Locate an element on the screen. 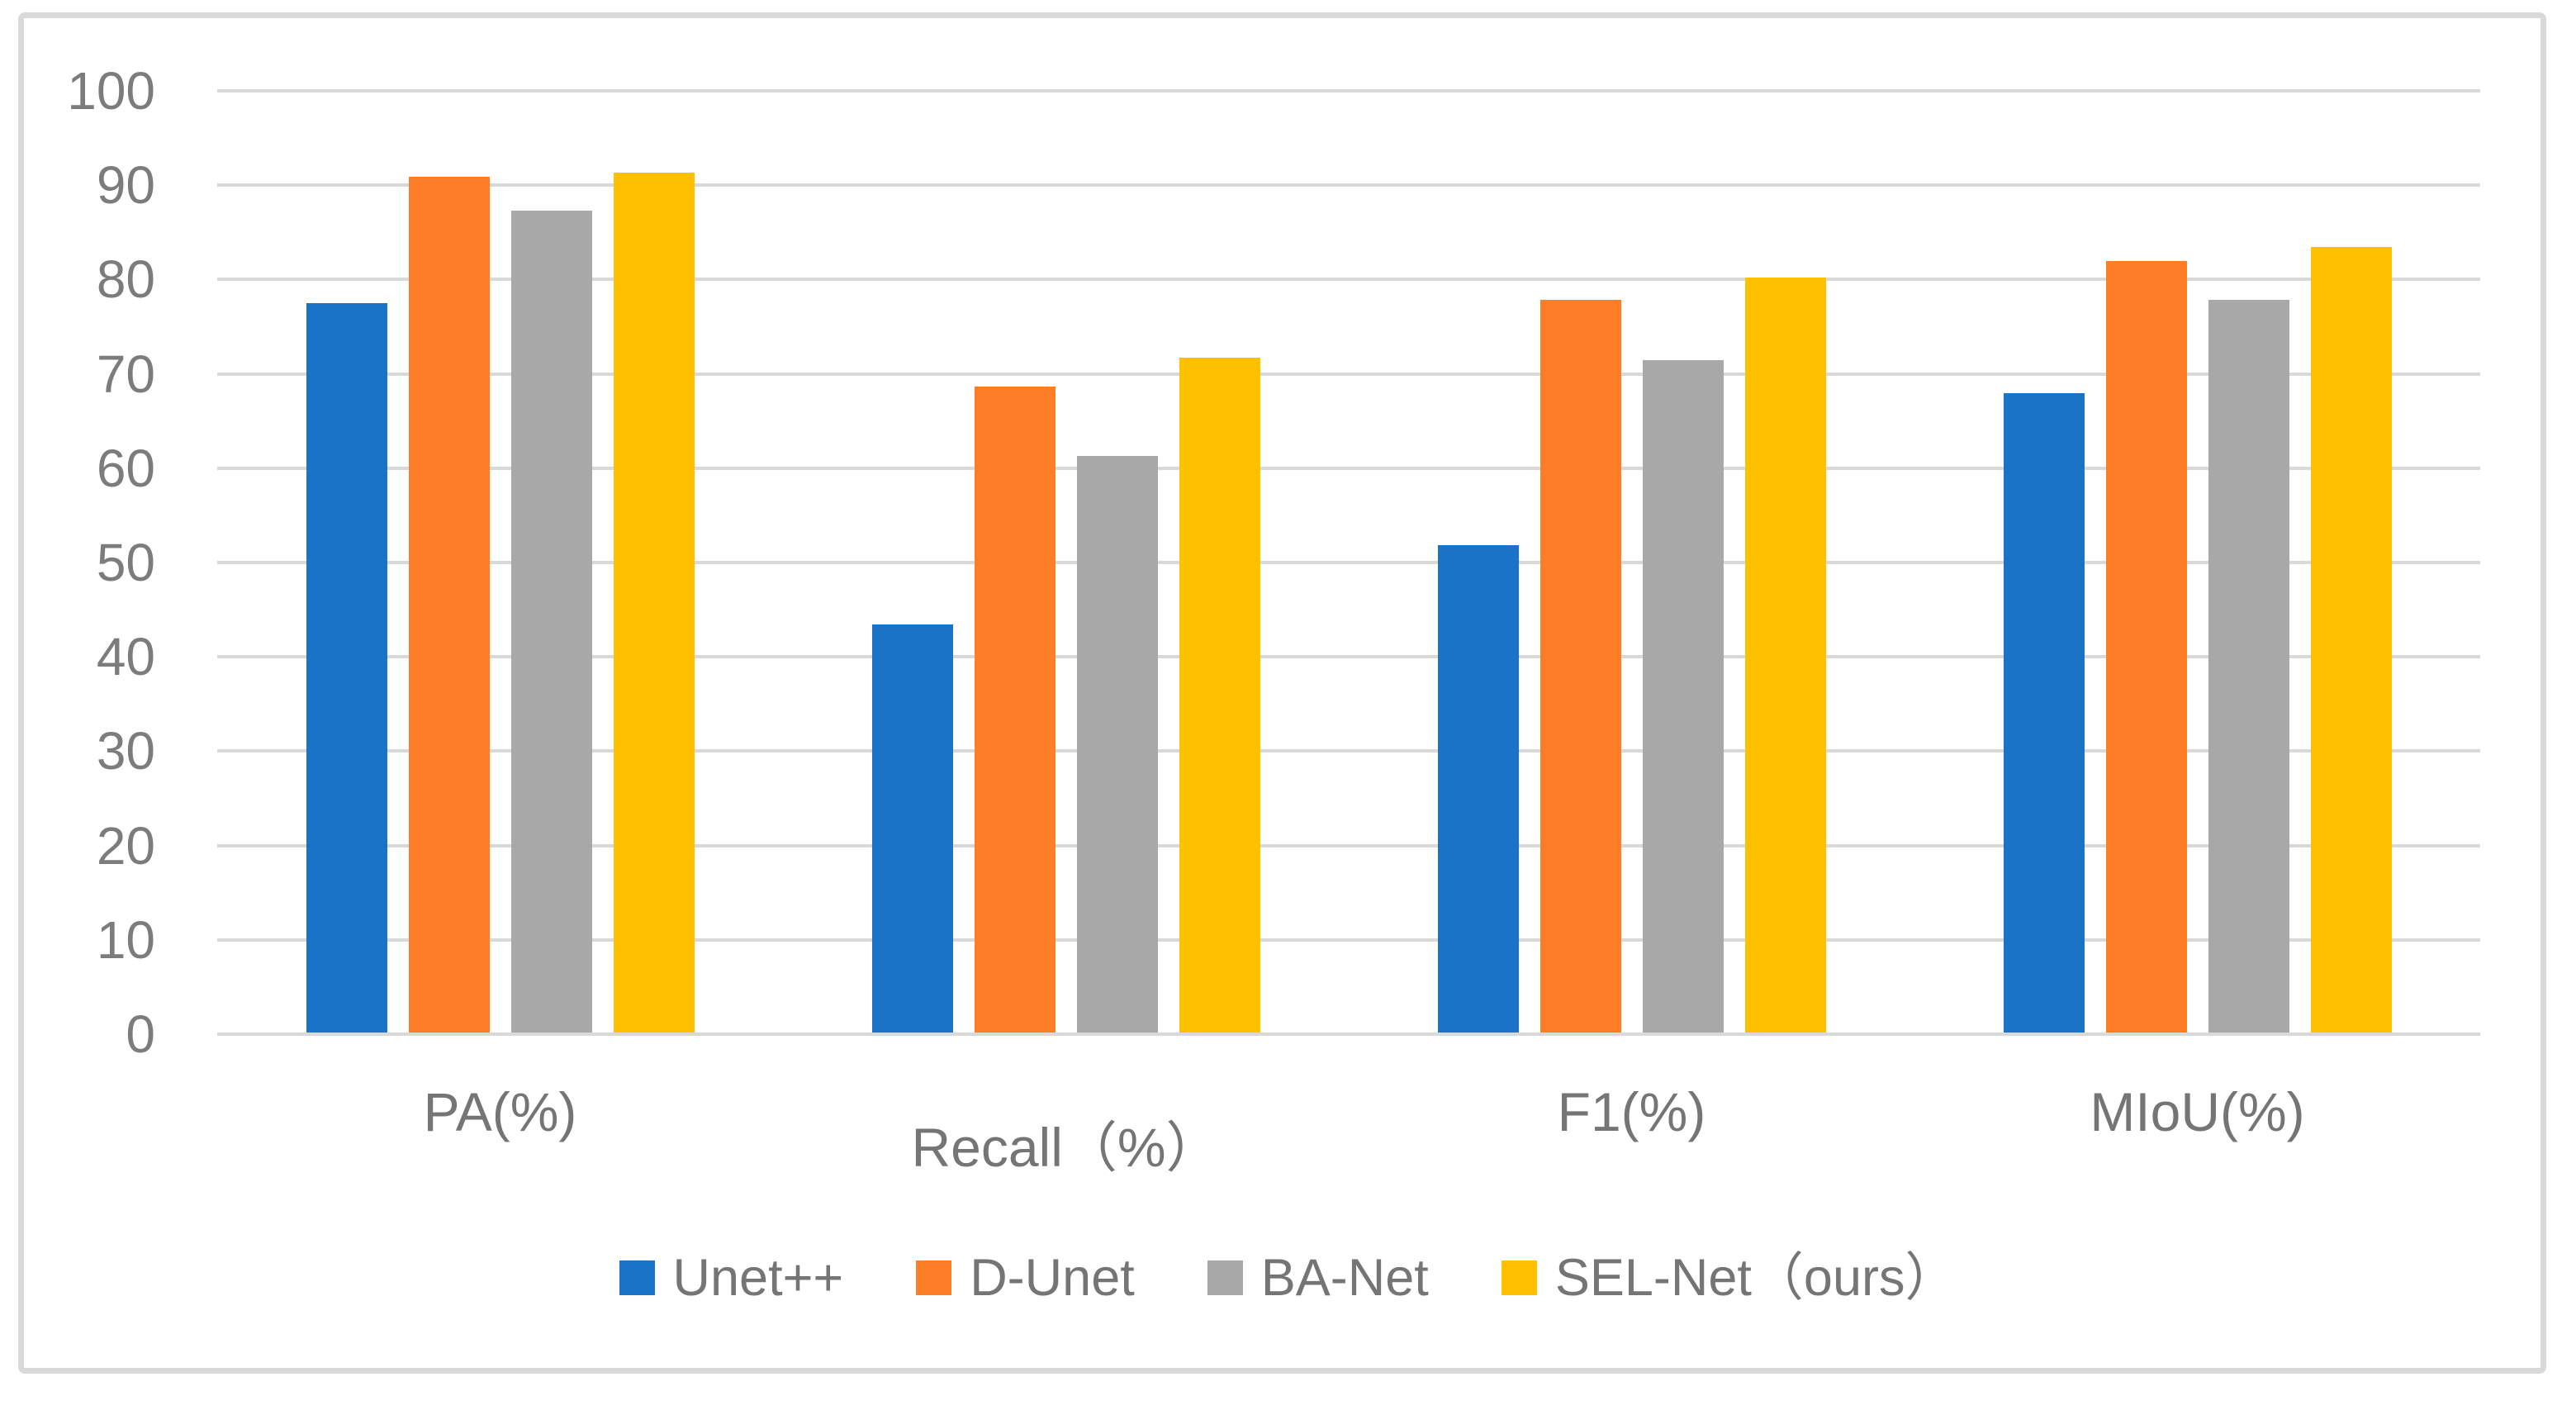 The height and width of the screenshot is (1410, 2576). legend-item: BA-Net is located at coordinates (1318, 1278).